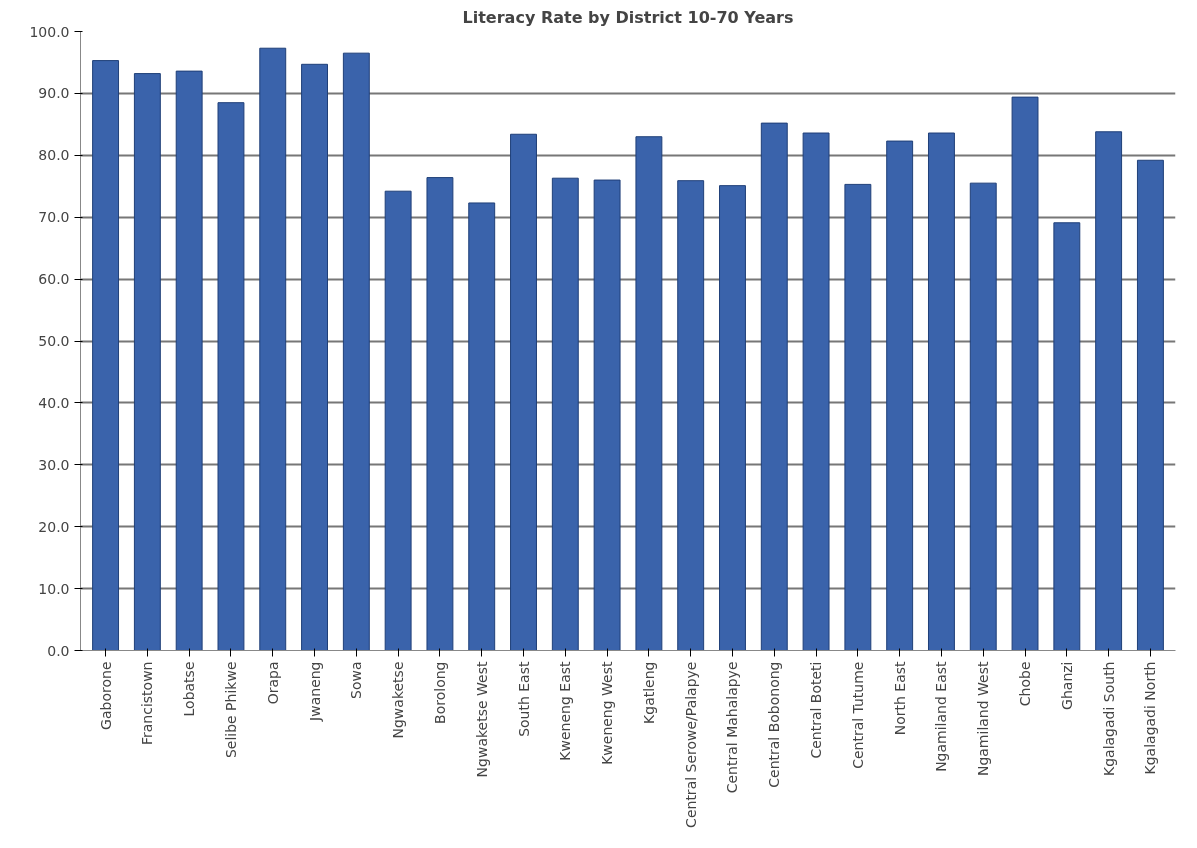 The image size is (1197, 848). Describe the element at coordinates (189, 689) in the screenshot. I see `x-tick-label: Lobatse` at that location.